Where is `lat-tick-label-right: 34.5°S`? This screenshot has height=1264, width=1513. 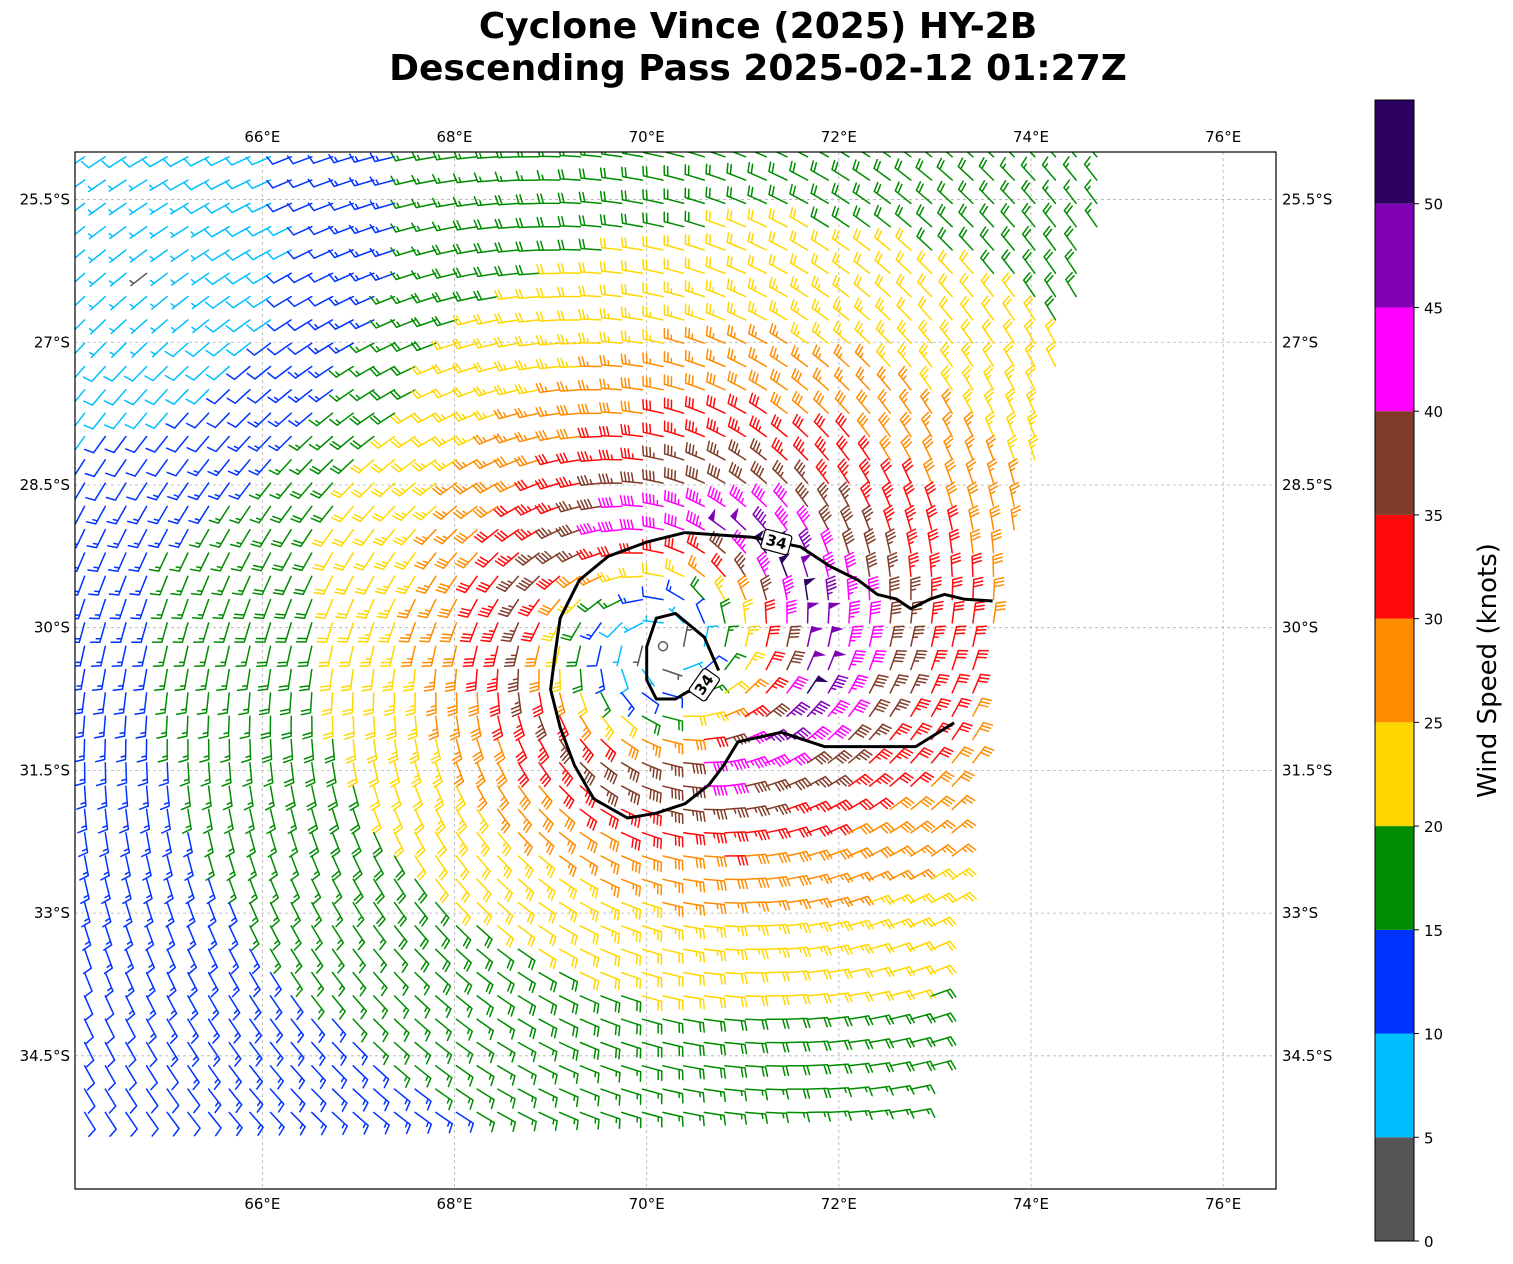
lat-tick-label-right: 34.5°S is located at coordinates (1307, 1056).